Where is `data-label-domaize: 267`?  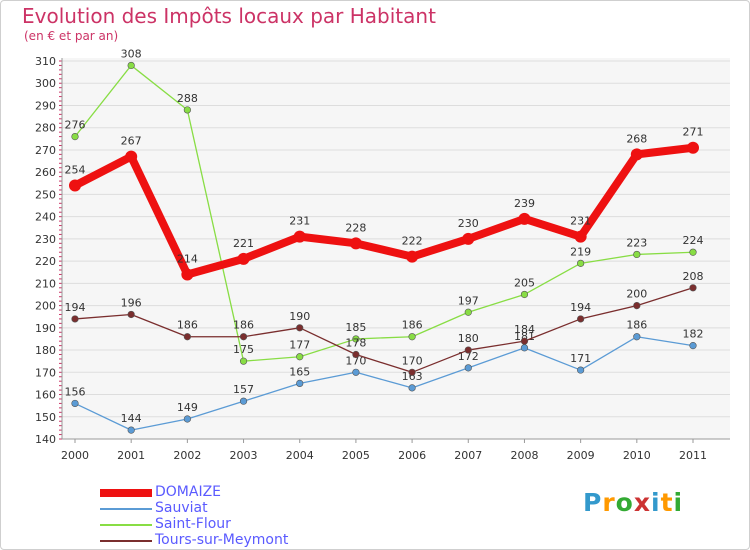
data-label-domaize: 267 is located at coordinates (131, 141).